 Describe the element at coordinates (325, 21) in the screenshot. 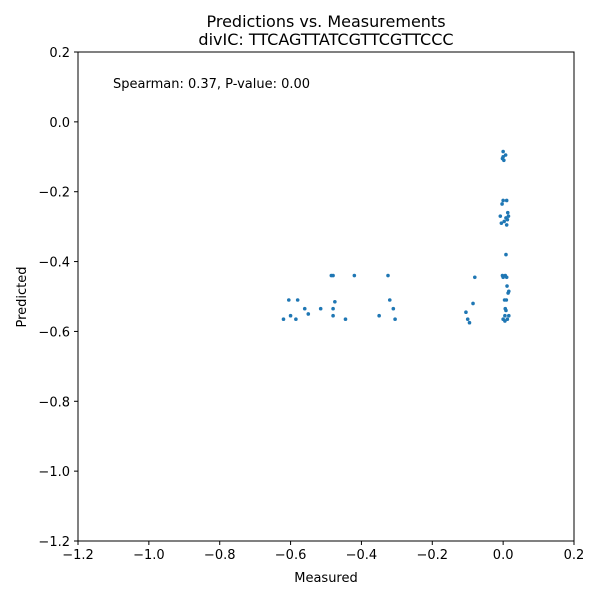

I see `chart-title: Predictions vs. Measurements` at that location.